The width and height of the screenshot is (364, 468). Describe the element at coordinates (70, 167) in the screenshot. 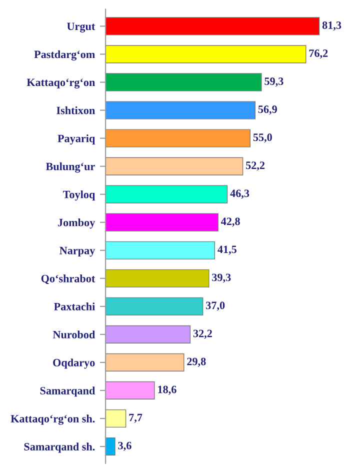

I see `y-tick-label: Bulung‘ur` at that location.